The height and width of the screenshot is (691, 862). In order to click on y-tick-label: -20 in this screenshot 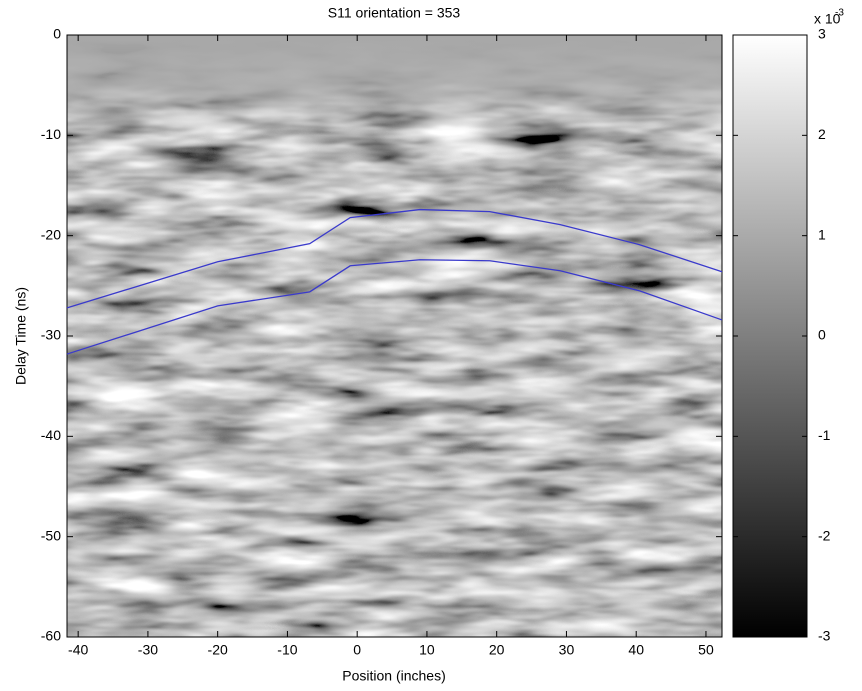, I will do `click(51, 234)`.